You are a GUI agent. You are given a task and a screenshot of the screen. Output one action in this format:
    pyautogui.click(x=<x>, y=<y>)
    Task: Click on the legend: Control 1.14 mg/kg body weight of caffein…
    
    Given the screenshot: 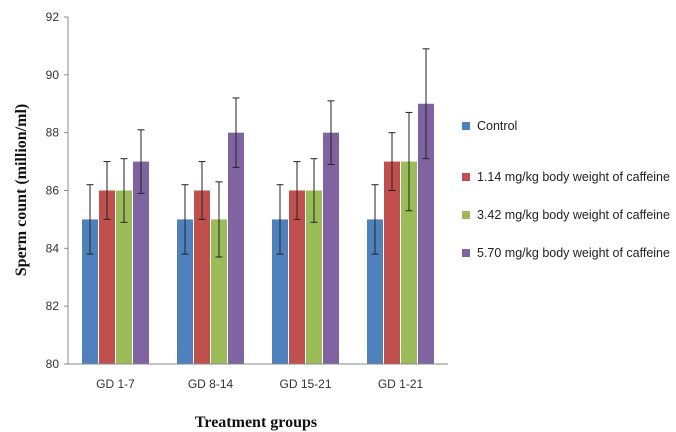 What is the action you would take?
    pyautogui.click(x=567, y=190)
    